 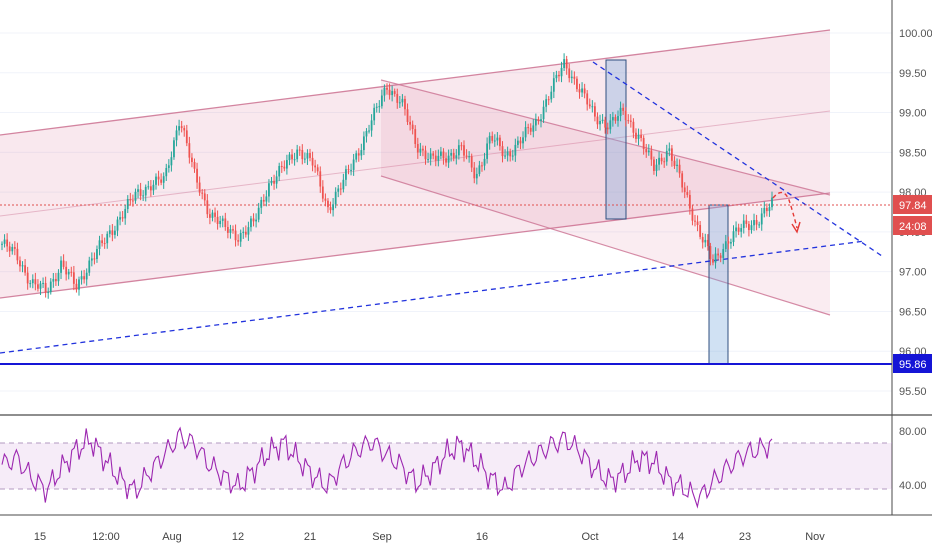 What do you see at coordinates (913, 392) in the screenshot?
I see `price-tick-label: 95.50` at bounding box center [913, 392].